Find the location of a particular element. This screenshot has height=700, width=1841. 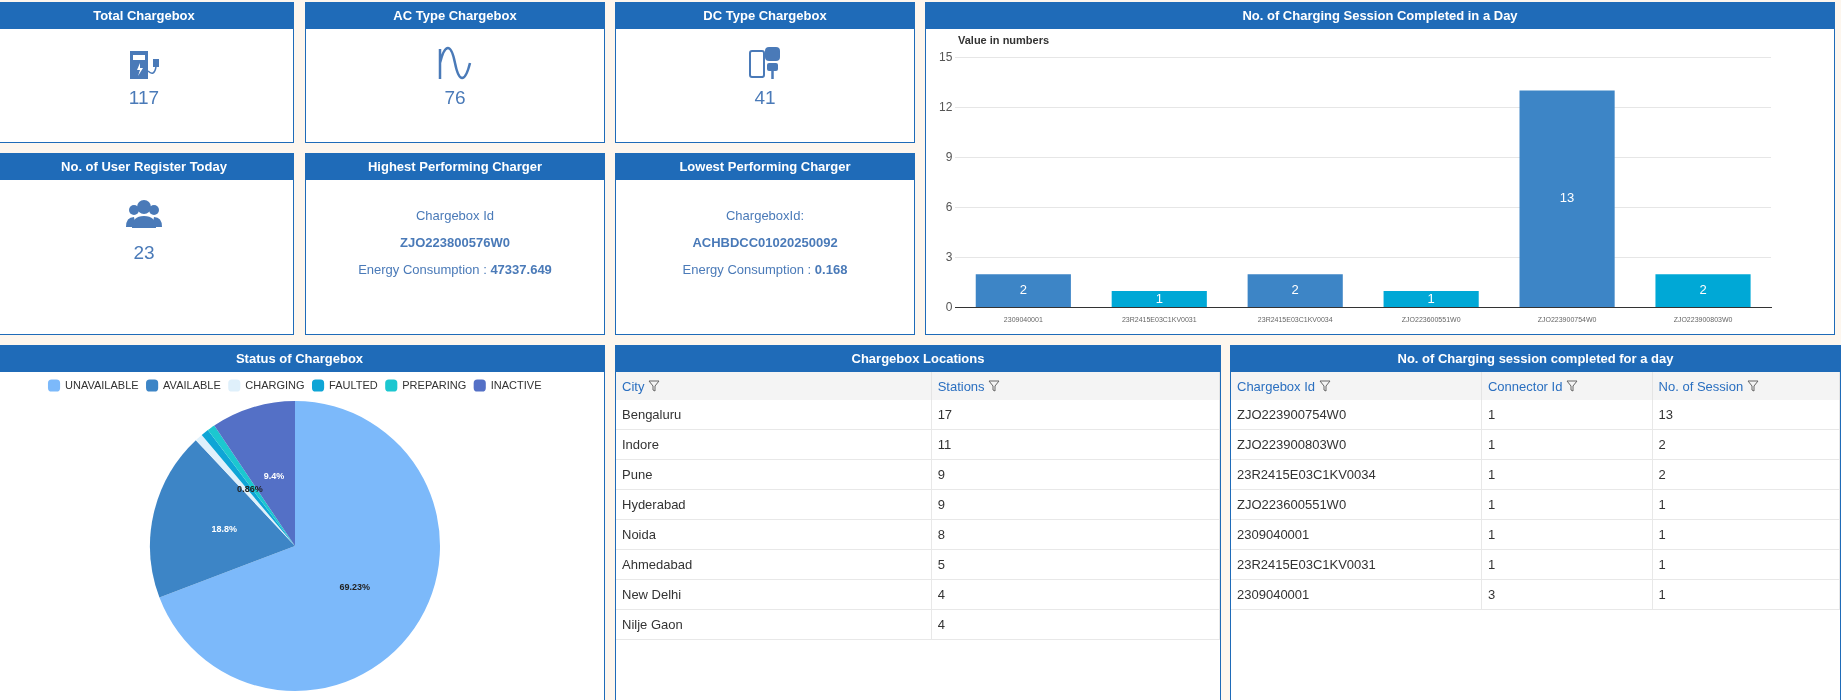

text: Ahmedabad is located at coordinates (657, 564).